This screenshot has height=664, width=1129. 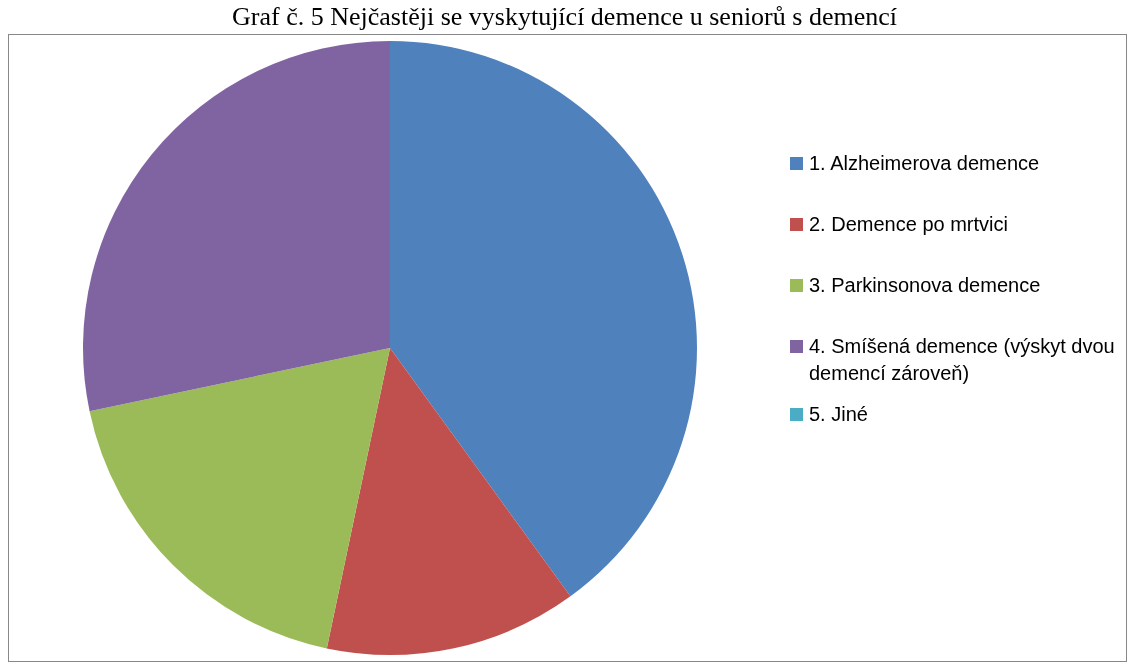 I want to click on legend-label: 2. Demence po mrtvici, so click(x=908, y=224).